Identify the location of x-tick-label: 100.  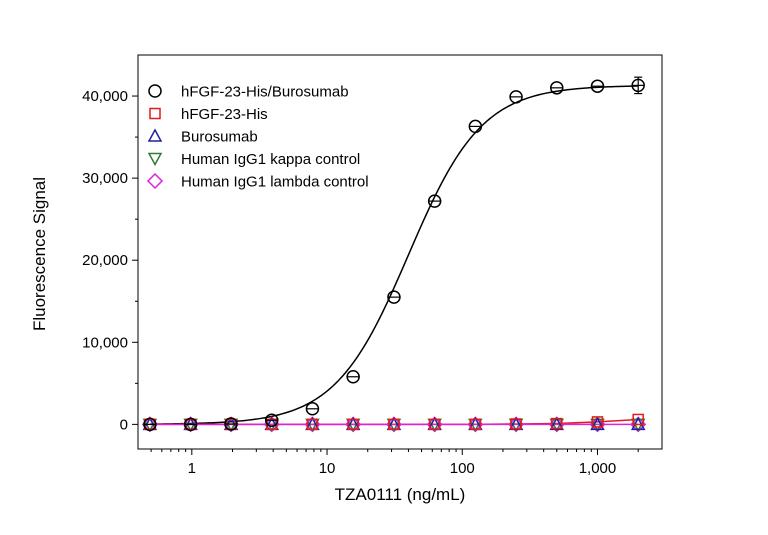
(462, 468).